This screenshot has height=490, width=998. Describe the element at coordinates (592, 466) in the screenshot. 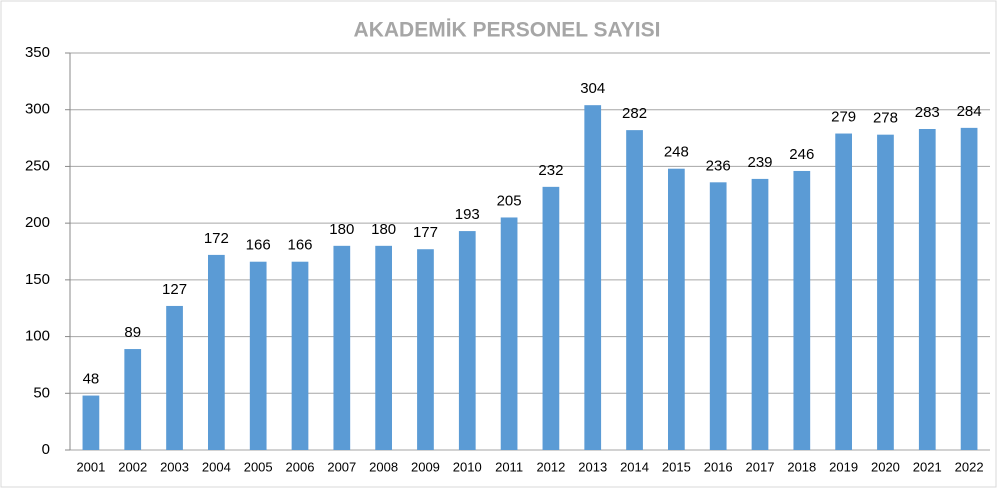

I see `x-tick-label: 2013` at that location.